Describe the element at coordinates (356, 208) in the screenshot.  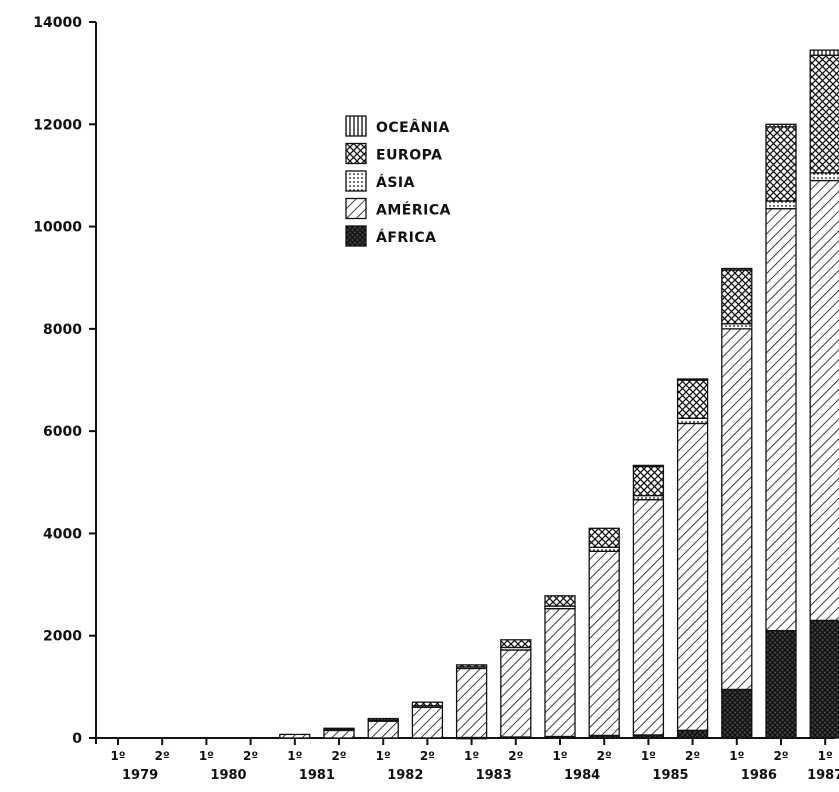
I see `legend-swatch-america` at that location.